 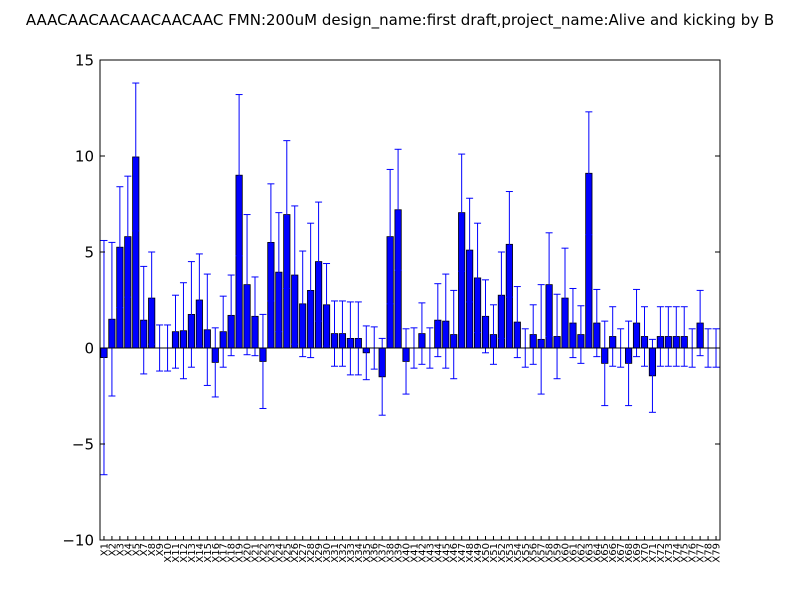 What do you see at coordinates (232, 553) in the screenshot?
I see `x-tick-label-X18: X18` at bounding box center [232, 553].